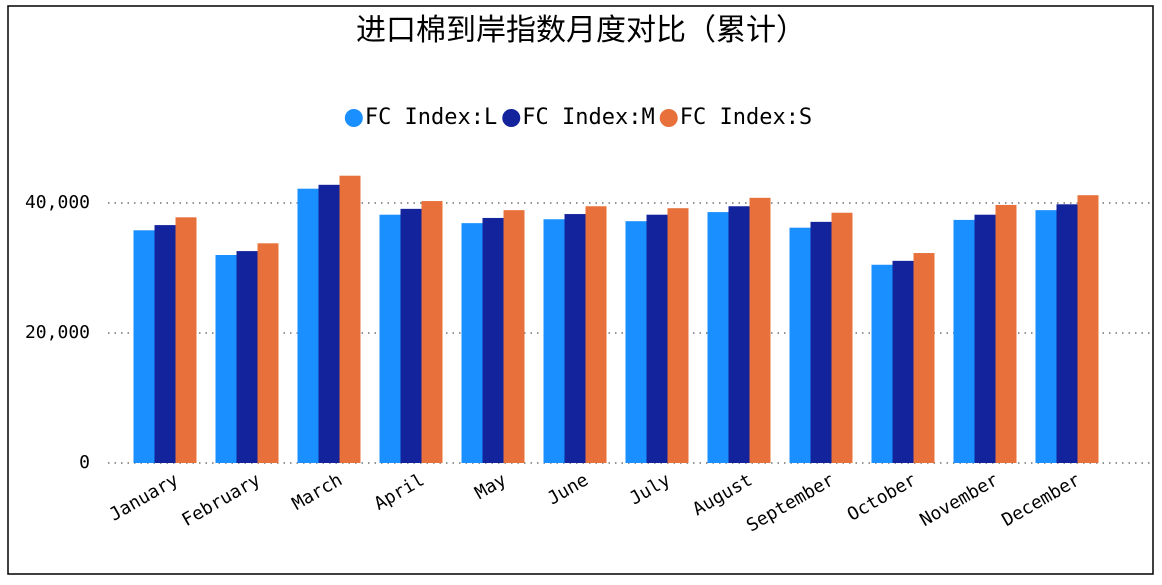  I want to click on y-tick-label: 20,000, so click(57, 332).